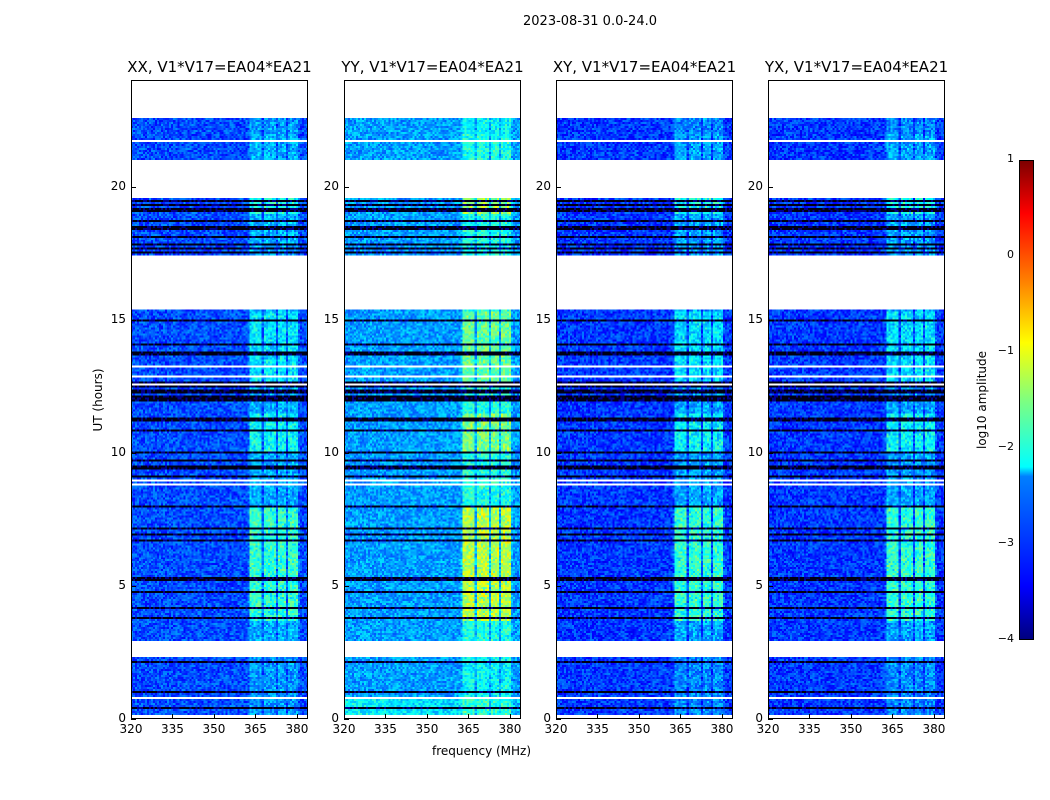 This screenshot has height=800, width=1050. I want to click on colorbar-tick-label: 1, so click(1010, 158).